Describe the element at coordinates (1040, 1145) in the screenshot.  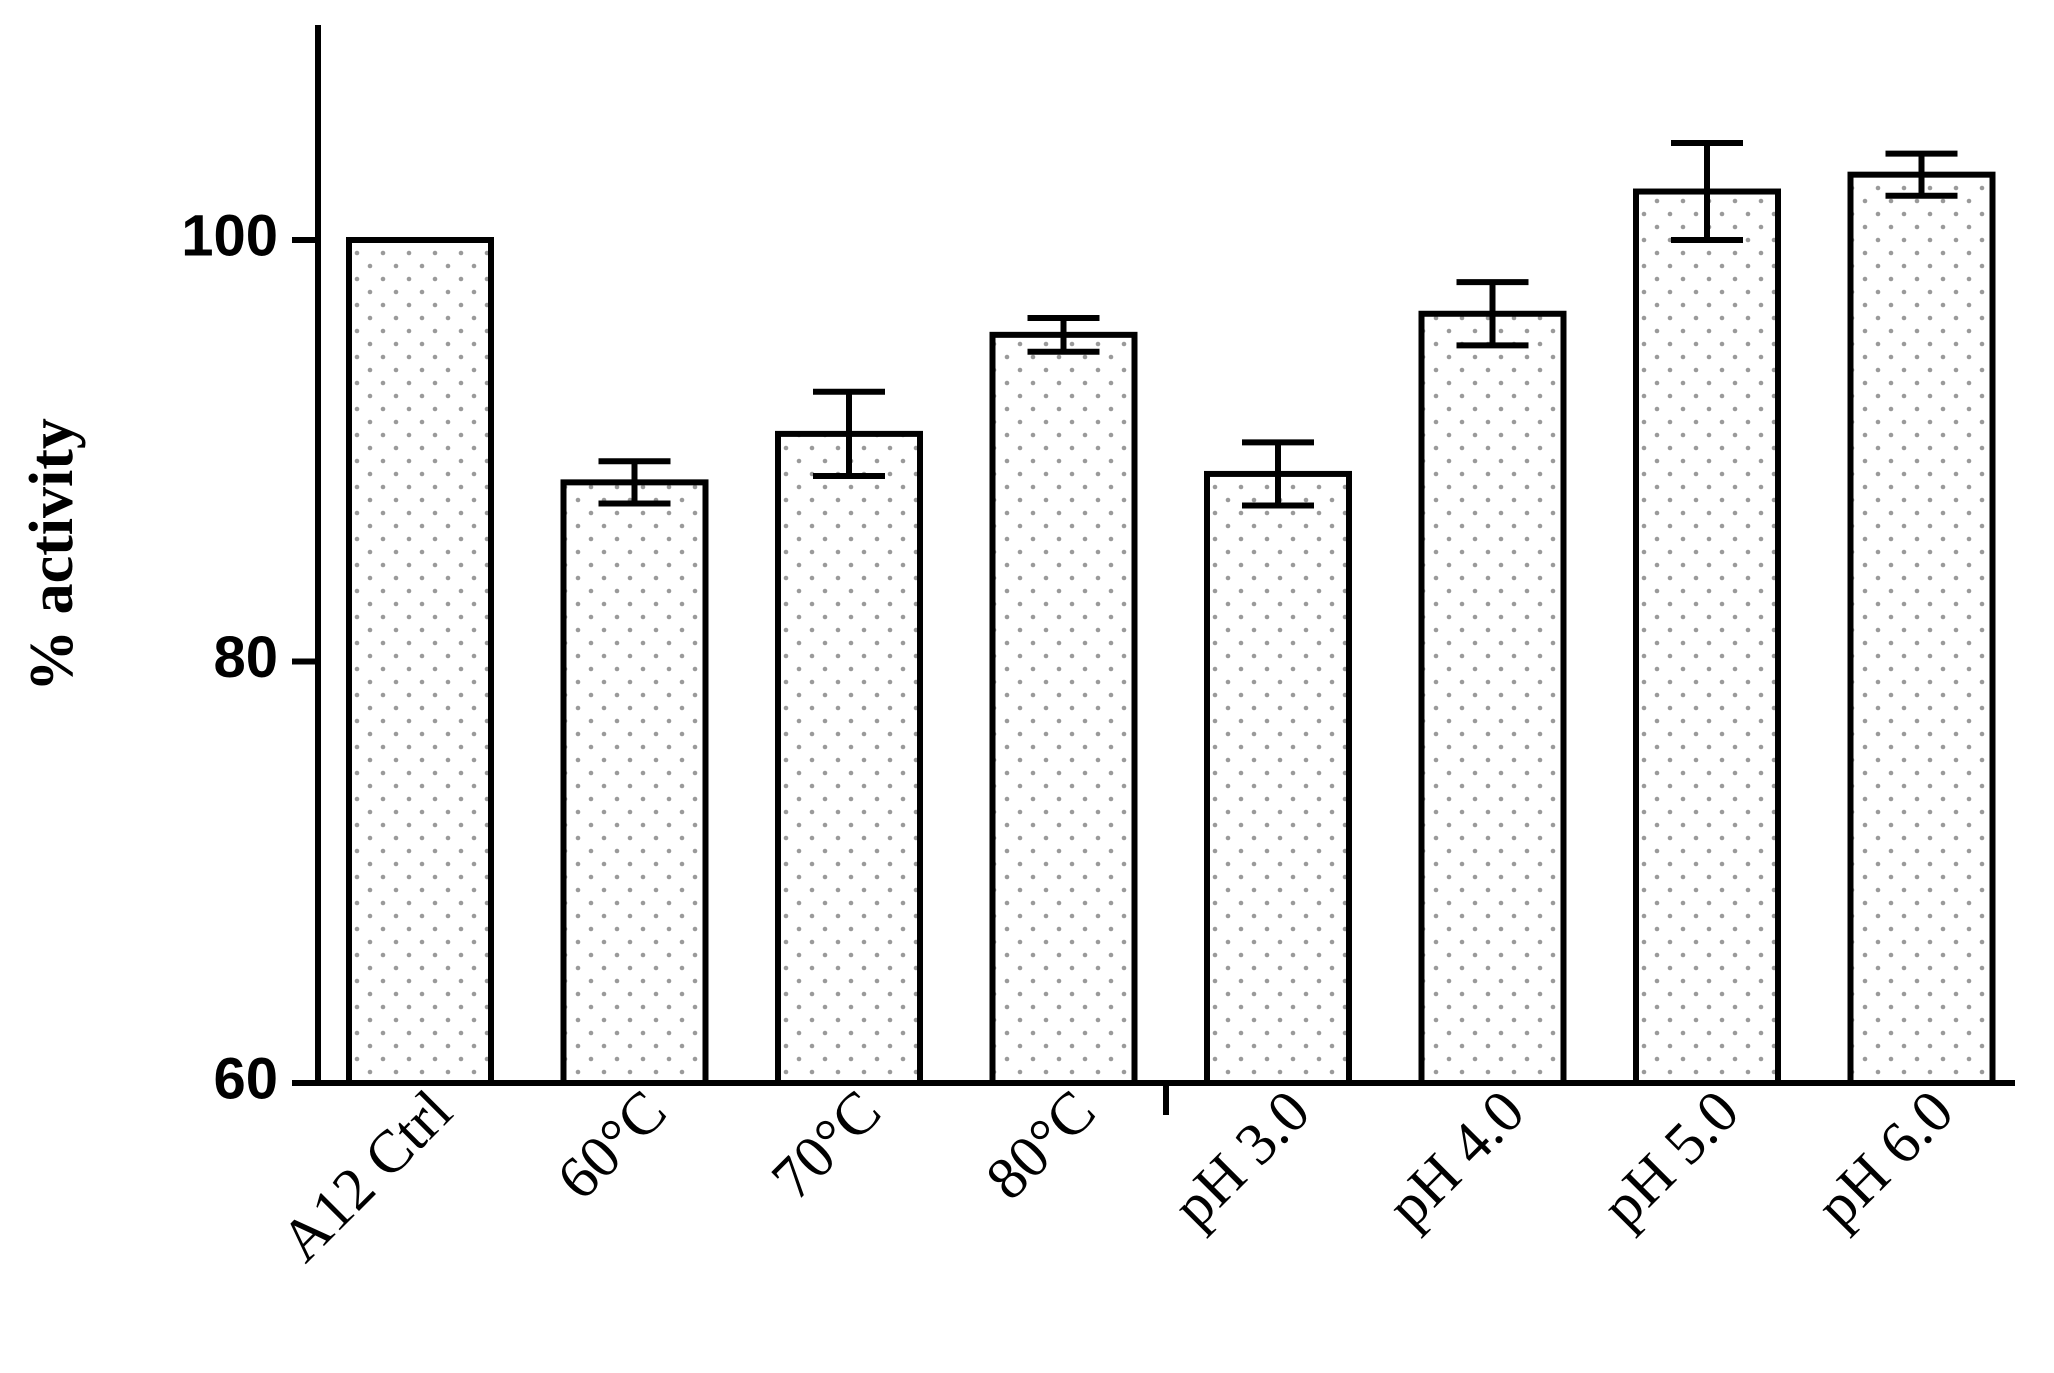
I see `x-tick-label-4: 80°C` at that location.